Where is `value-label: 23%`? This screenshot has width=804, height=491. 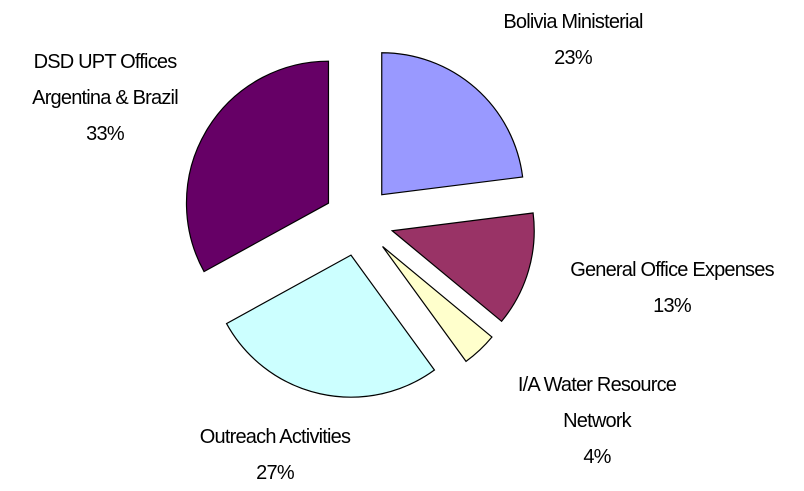
value-label: 23% is located at coordinates (573, 58).